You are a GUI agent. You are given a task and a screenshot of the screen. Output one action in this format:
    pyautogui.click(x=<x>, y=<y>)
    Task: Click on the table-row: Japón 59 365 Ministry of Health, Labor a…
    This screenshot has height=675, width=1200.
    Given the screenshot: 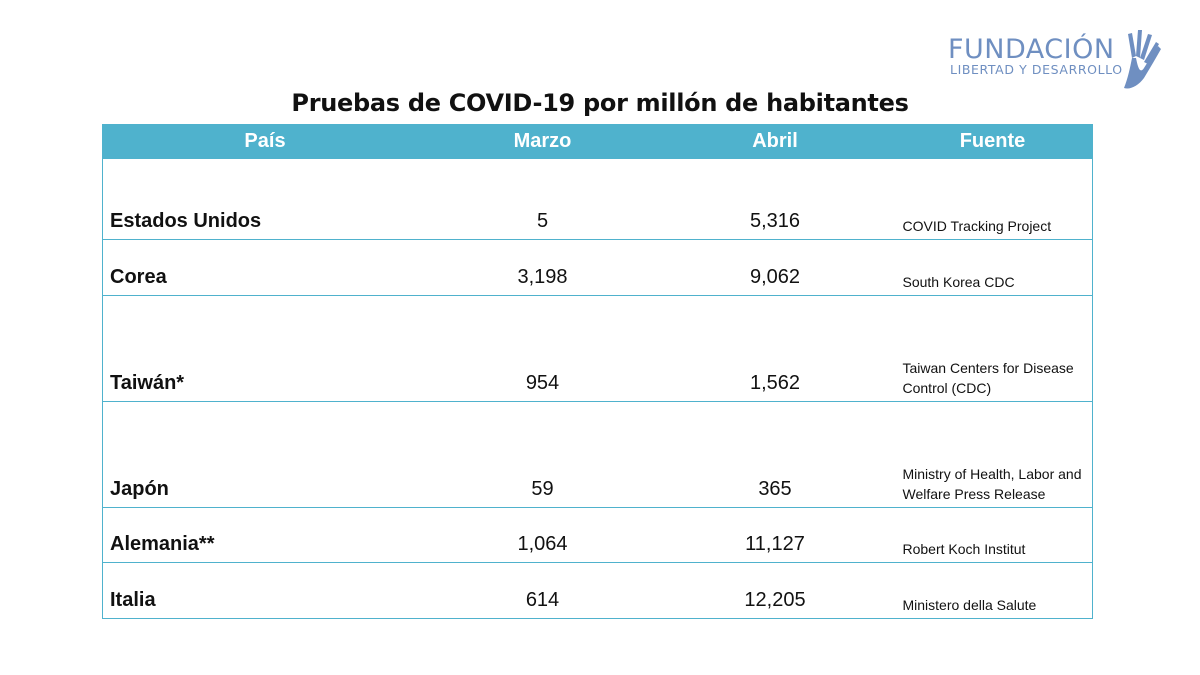 What is the action you would take?
    pyautogui.click(x=597, y=454)
    